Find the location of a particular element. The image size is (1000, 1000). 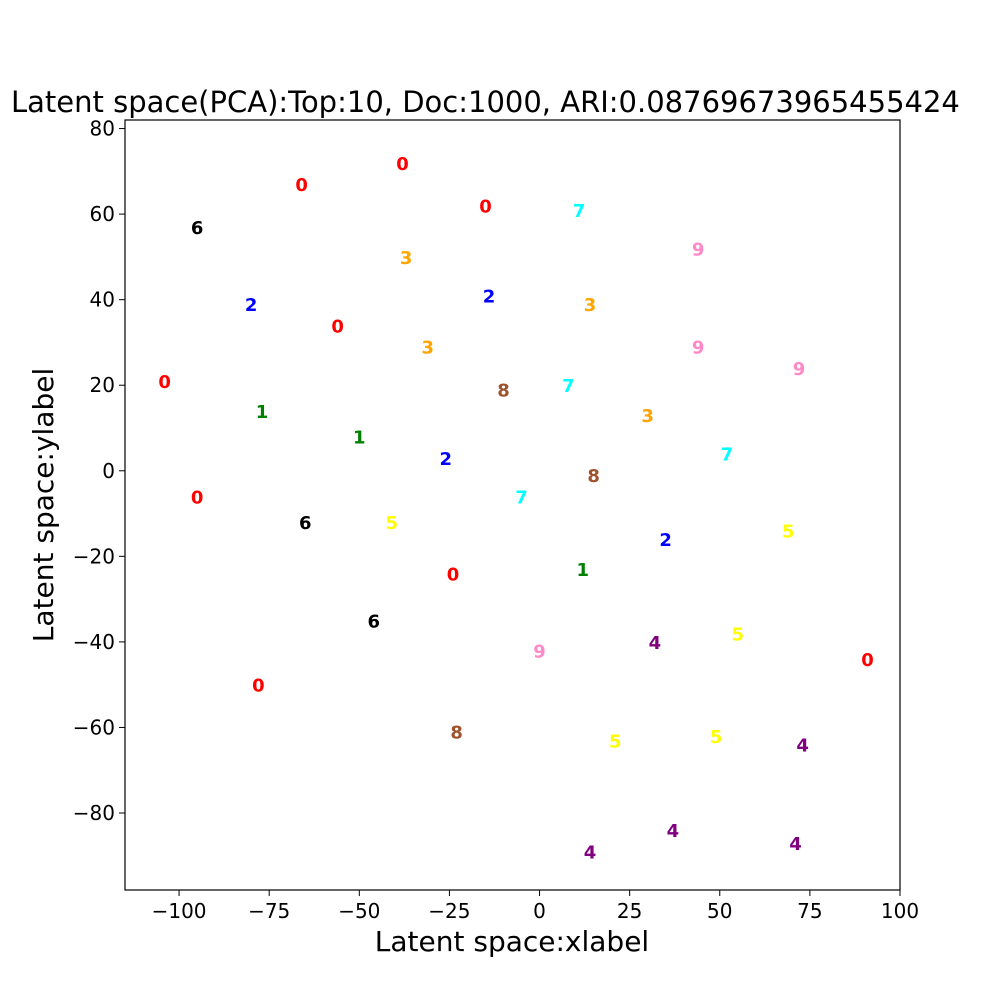

x-axis-label: Latent space:xlabel is located at coordinates (512, 941).